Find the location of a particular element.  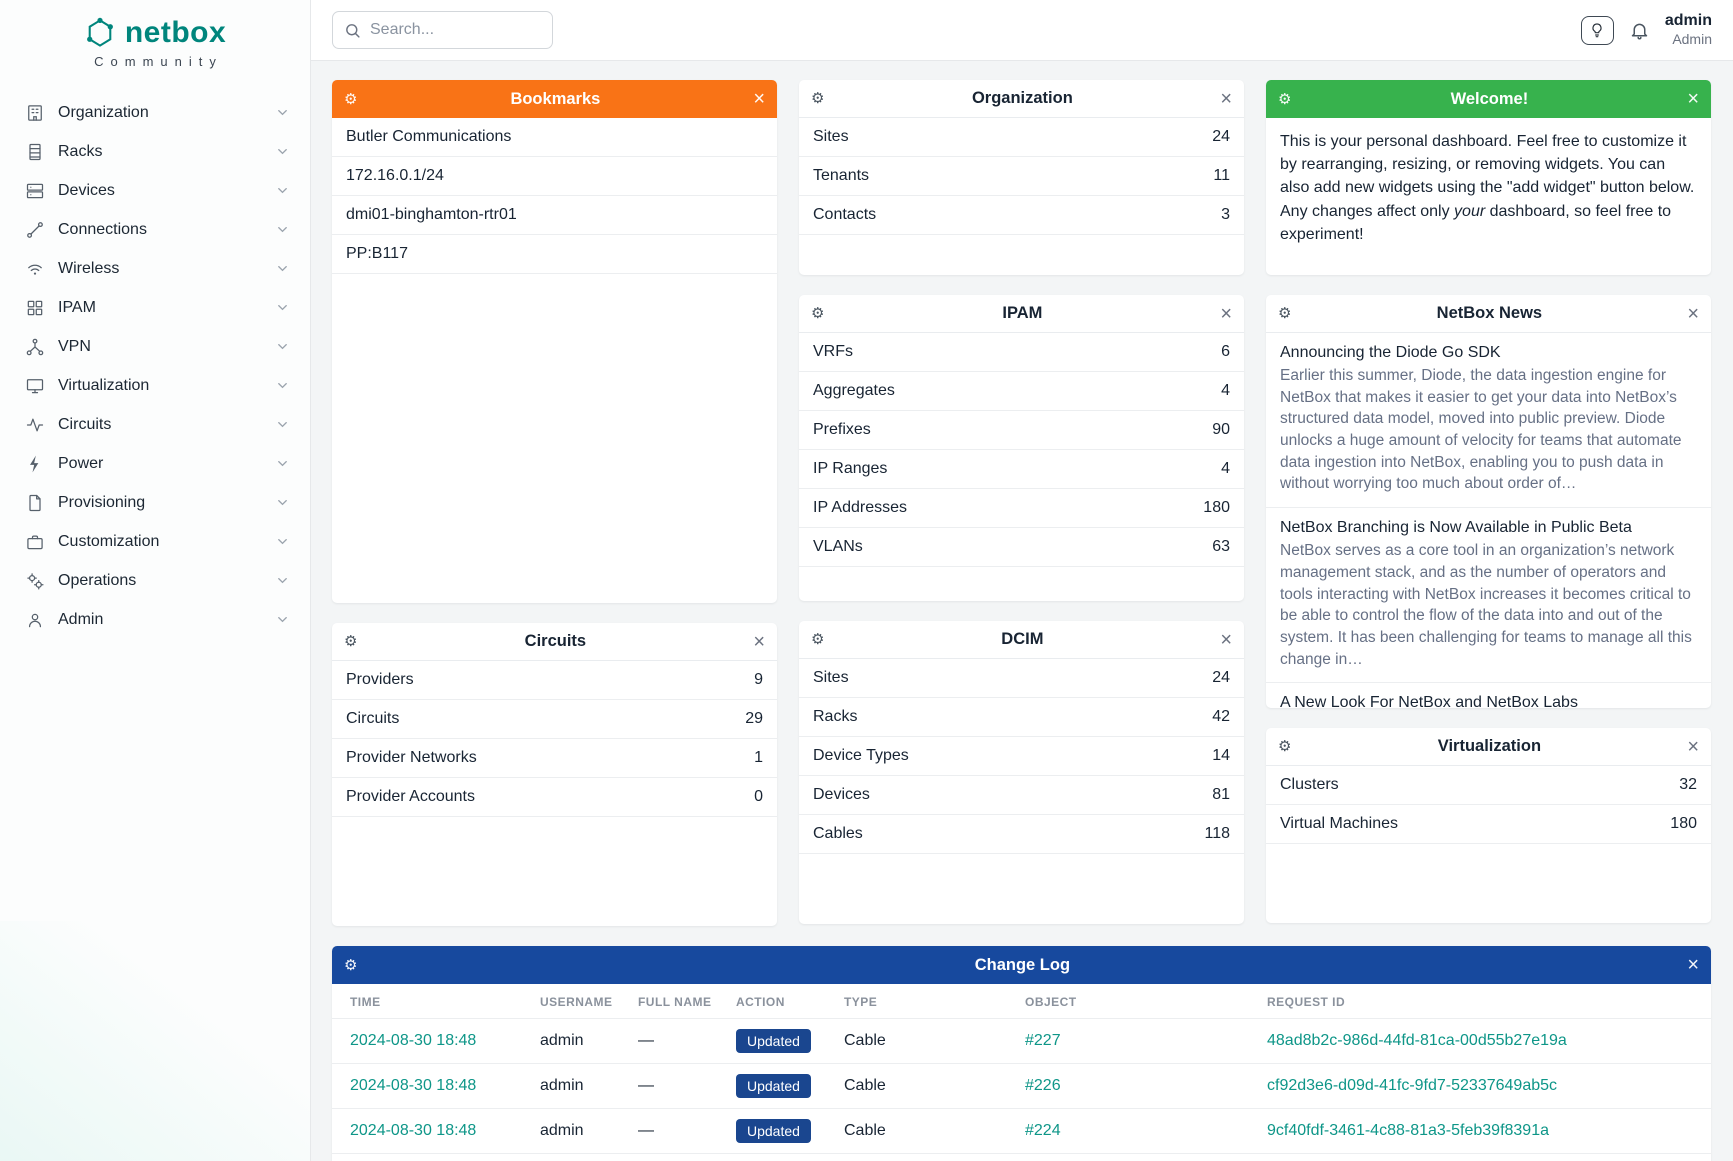

stat-value: 6 is located at coordinates (1225, 351).